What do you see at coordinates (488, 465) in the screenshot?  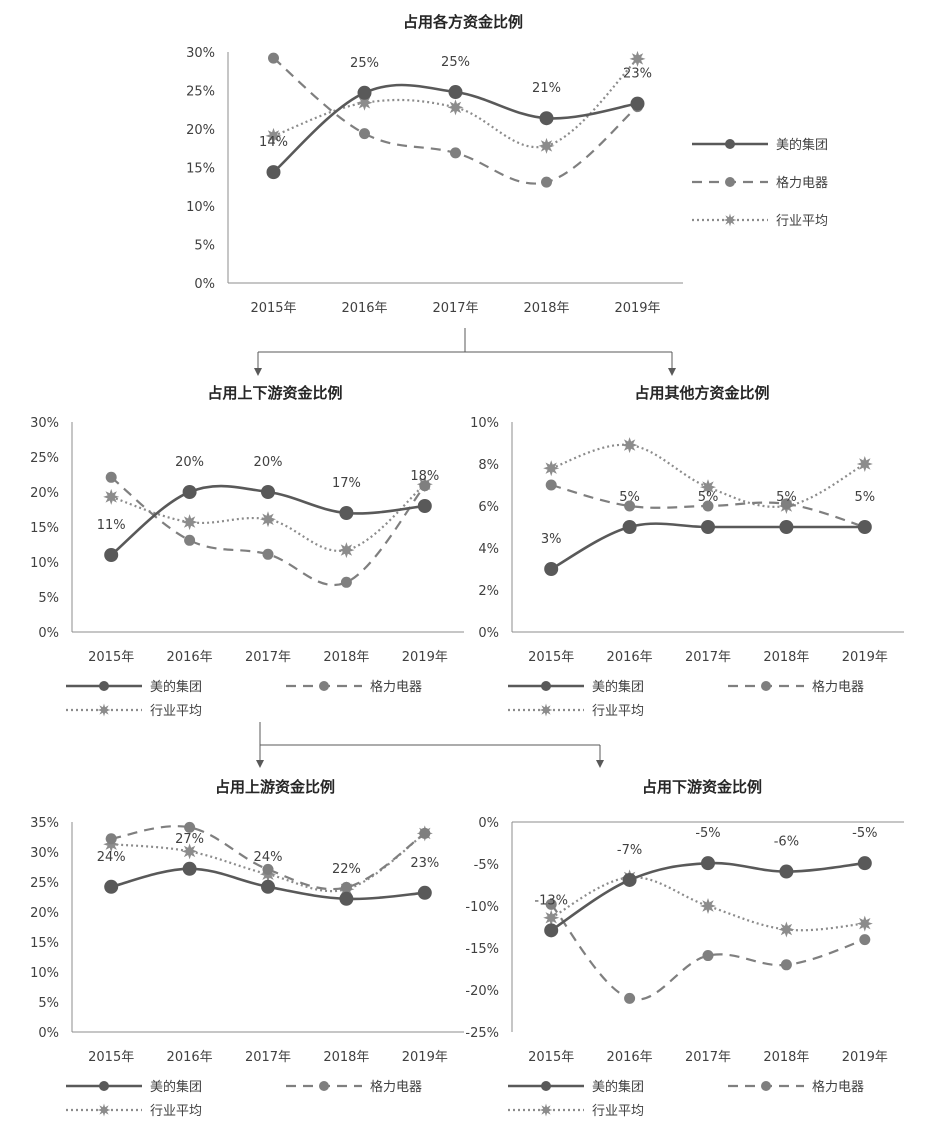 I see `y-tick-label: 8%` at bounding box center [488, 465].